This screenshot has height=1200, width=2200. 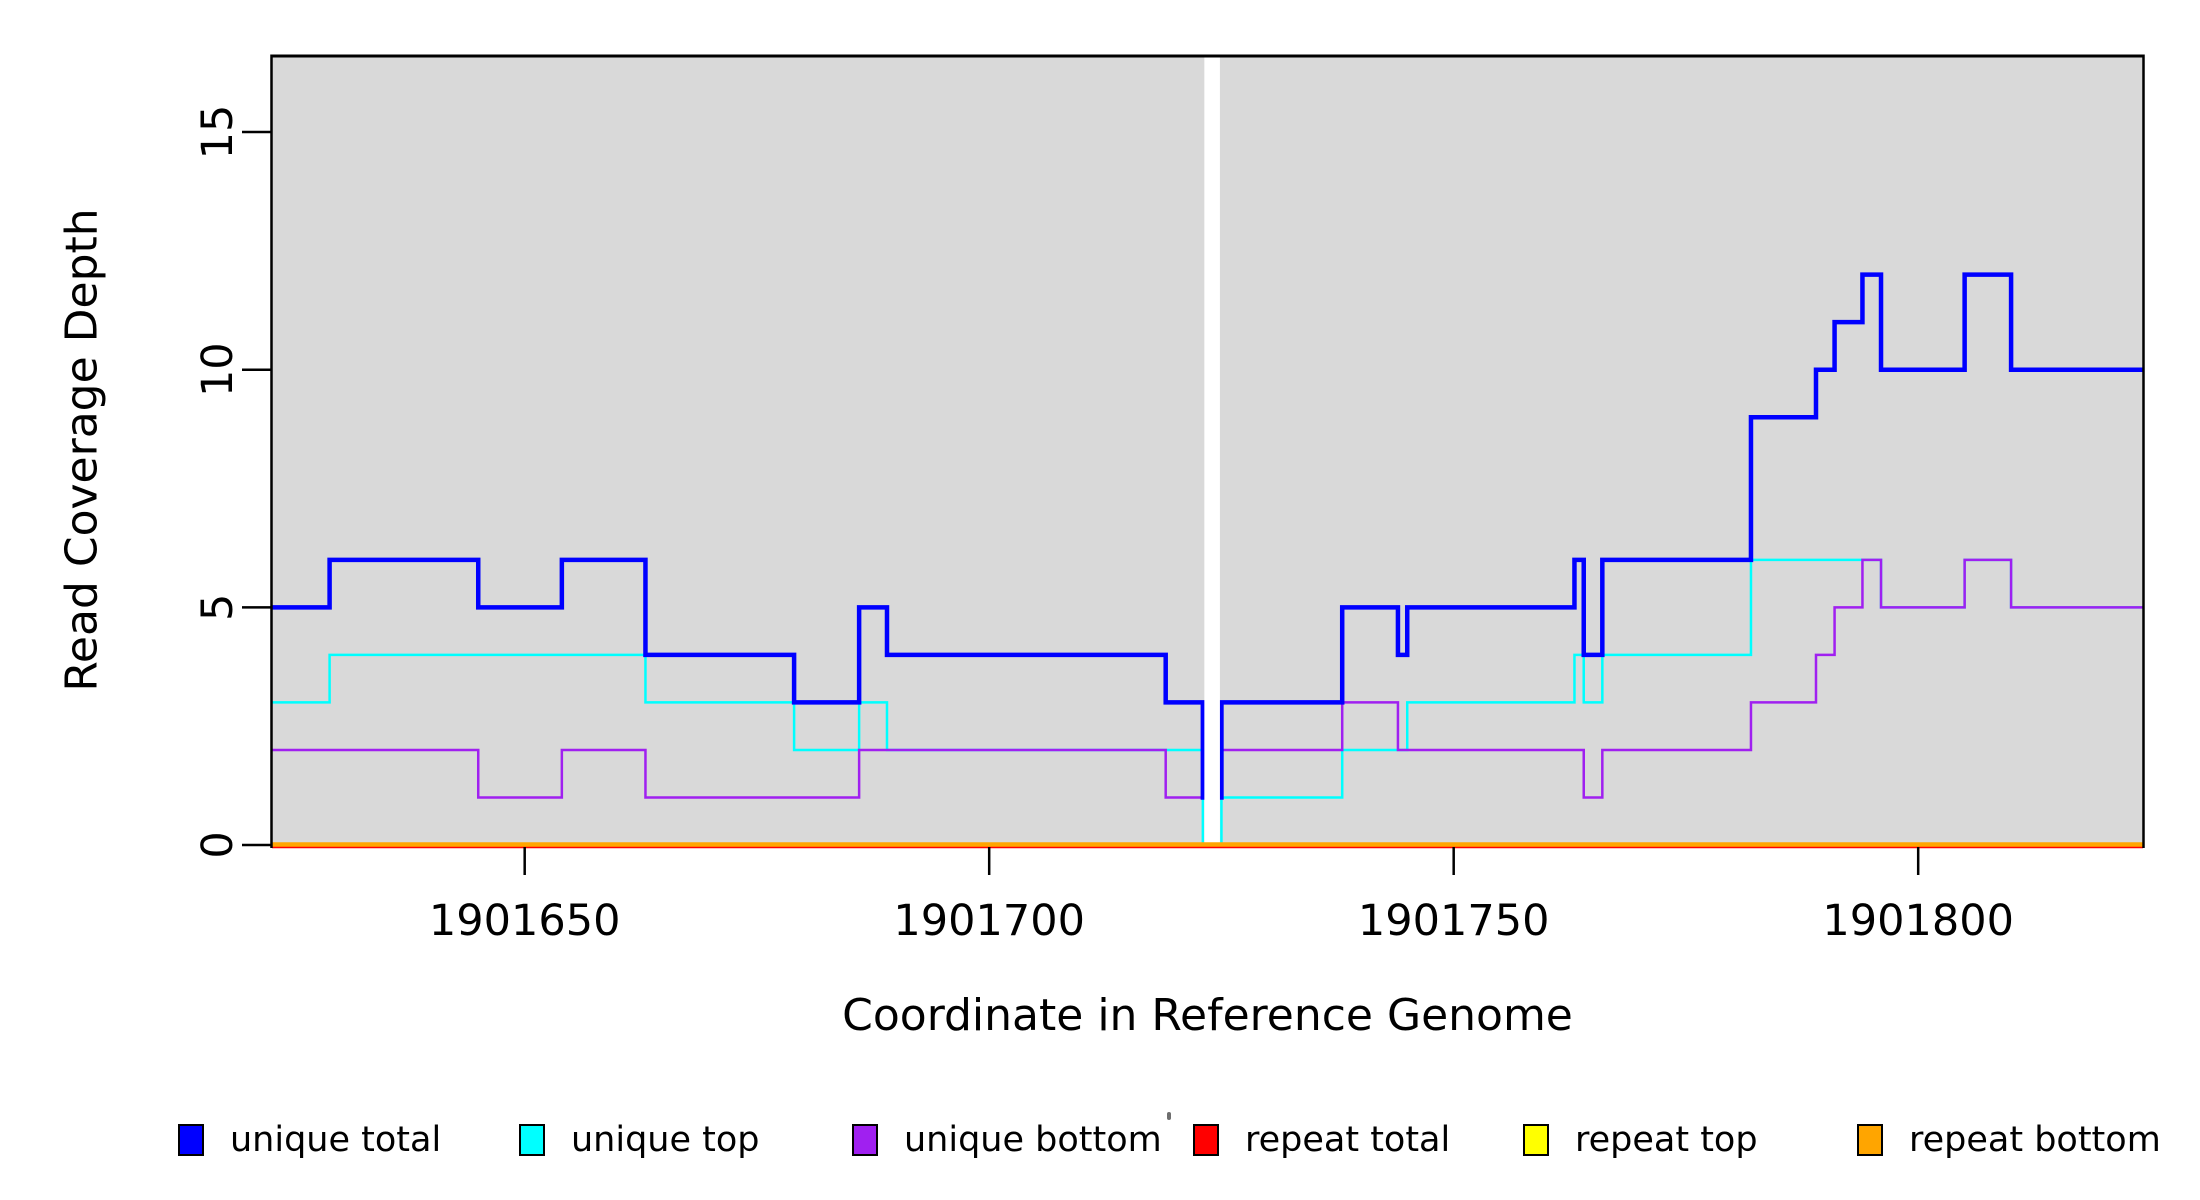 I want to click on x-tick-label: 1901700, so click(x=989, y=921).